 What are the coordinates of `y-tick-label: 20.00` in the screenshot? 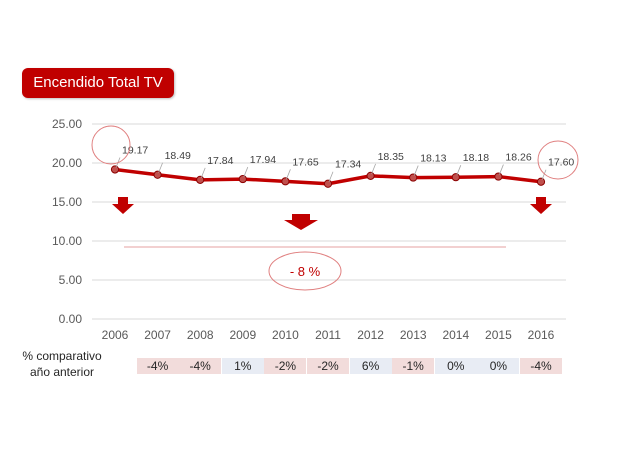 It's located at (67, 163).